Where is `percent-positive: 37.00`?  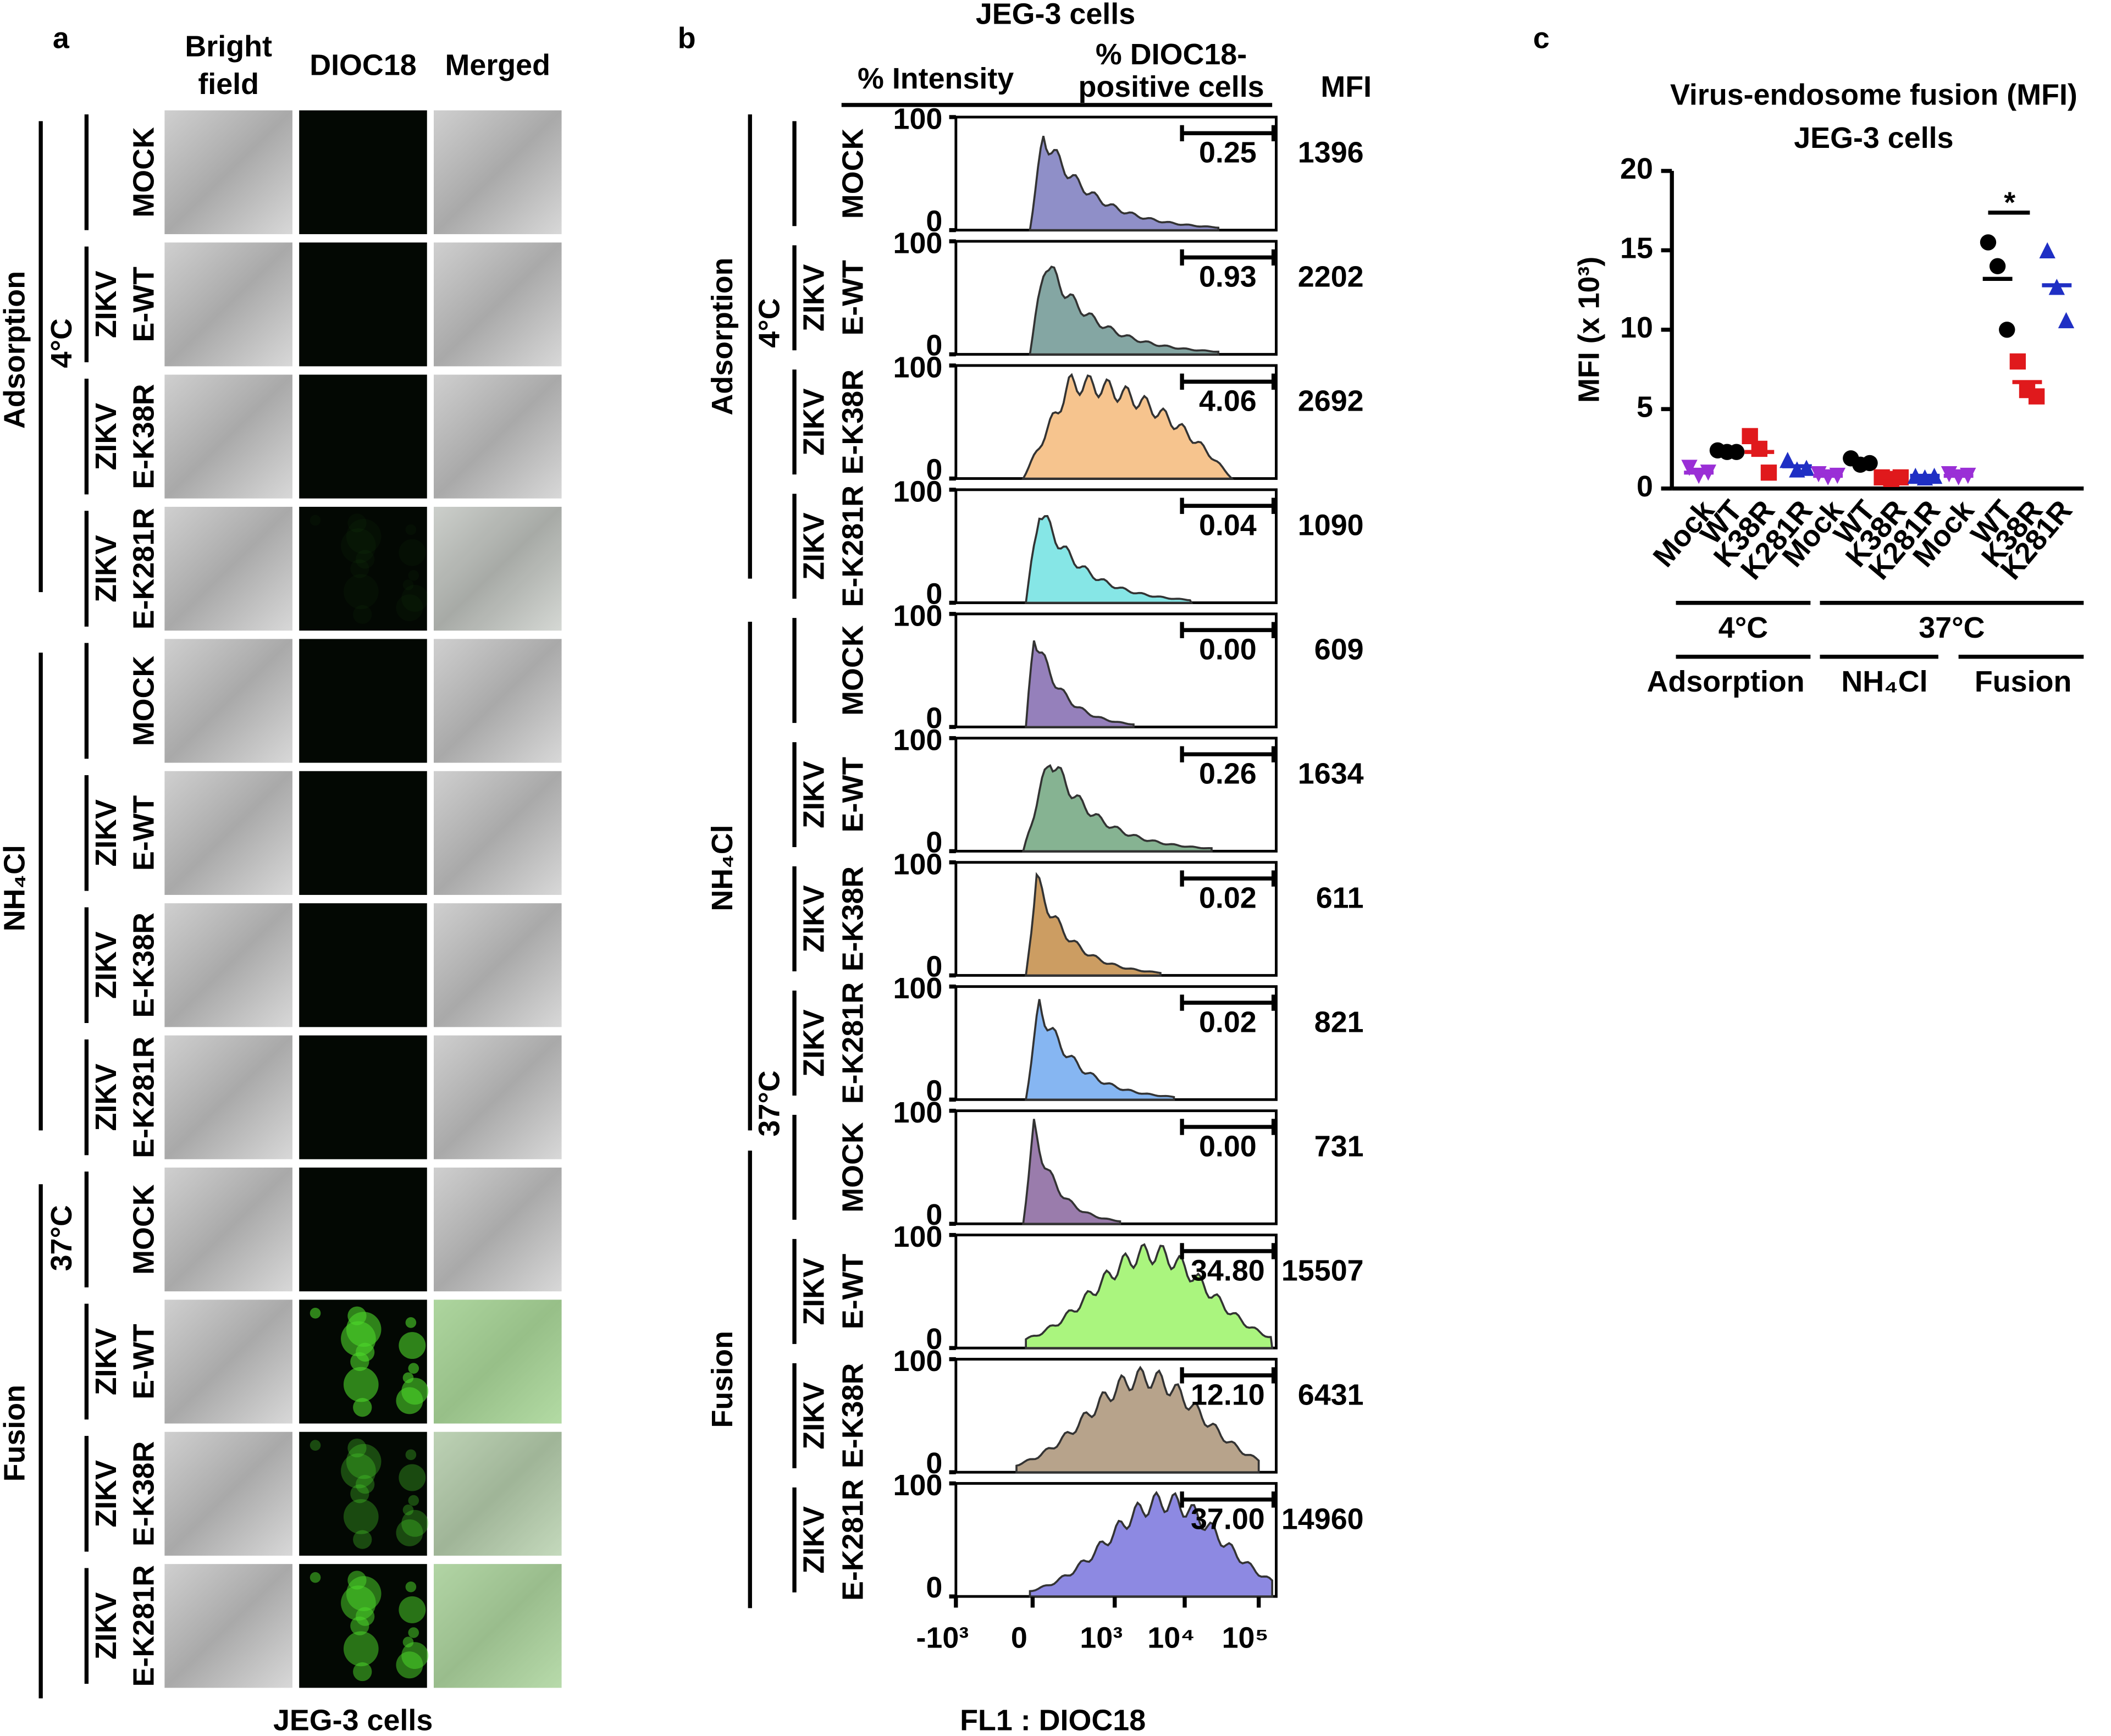 percent-positive: 37.00 is located at coordinates (1228, 1518).